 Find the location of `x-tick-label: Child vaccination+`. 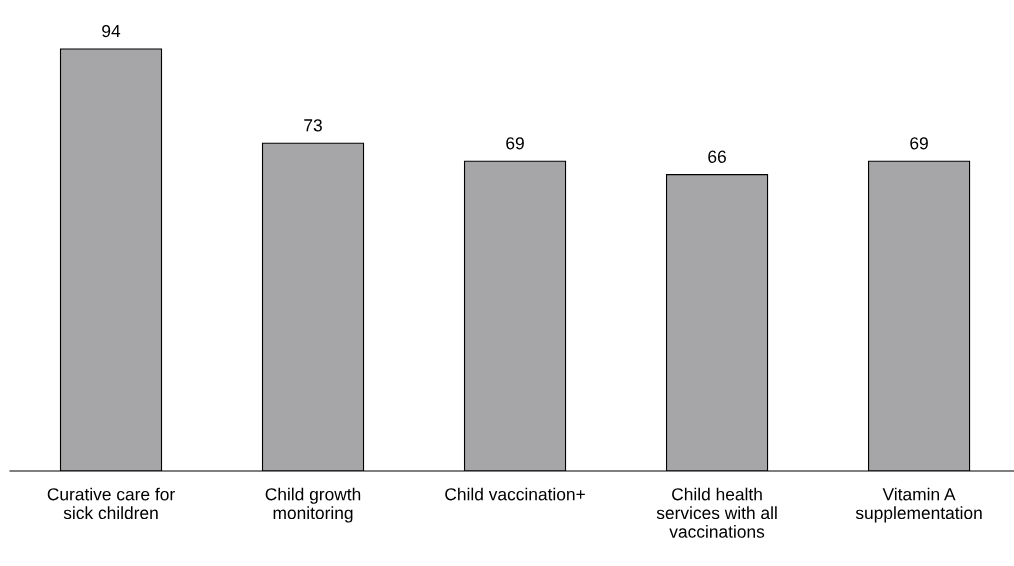

x-tick-label: Child vaccination+ is located at coordinates (515, 494).